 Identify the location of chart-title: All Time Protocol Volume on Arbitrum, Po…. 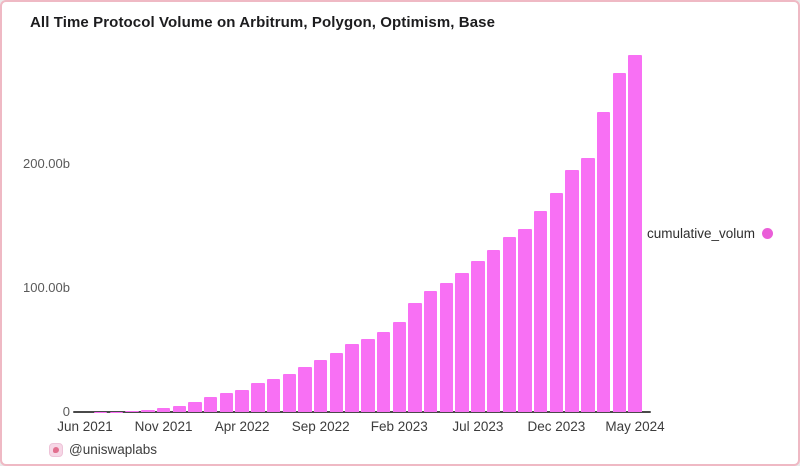
(263, 22).